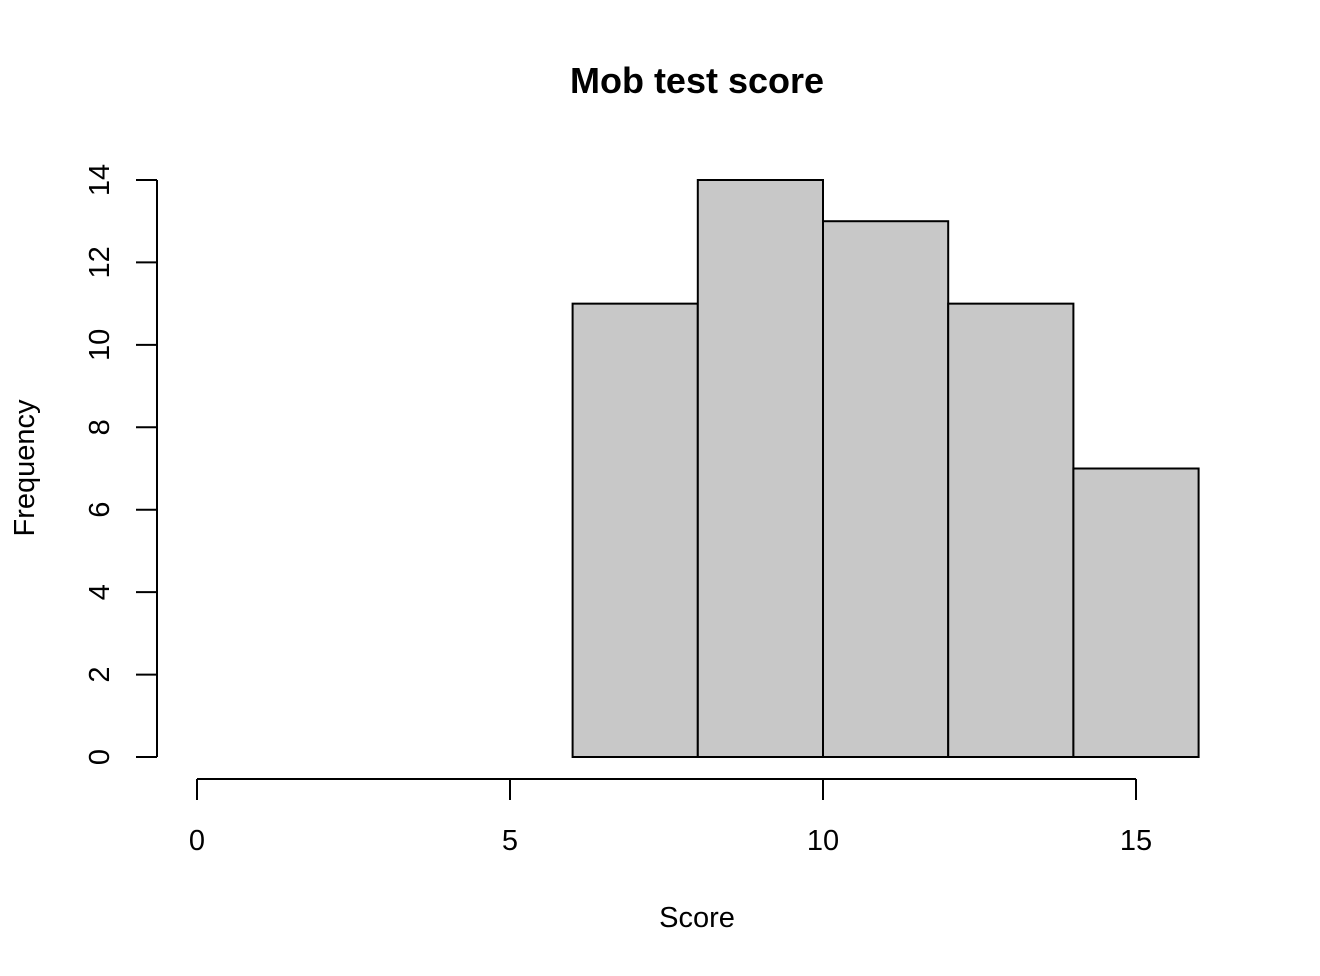 The width and height of the screenshot is (1320, 976). I want to click on x-tick-label-2: 10, so click(823, 841).